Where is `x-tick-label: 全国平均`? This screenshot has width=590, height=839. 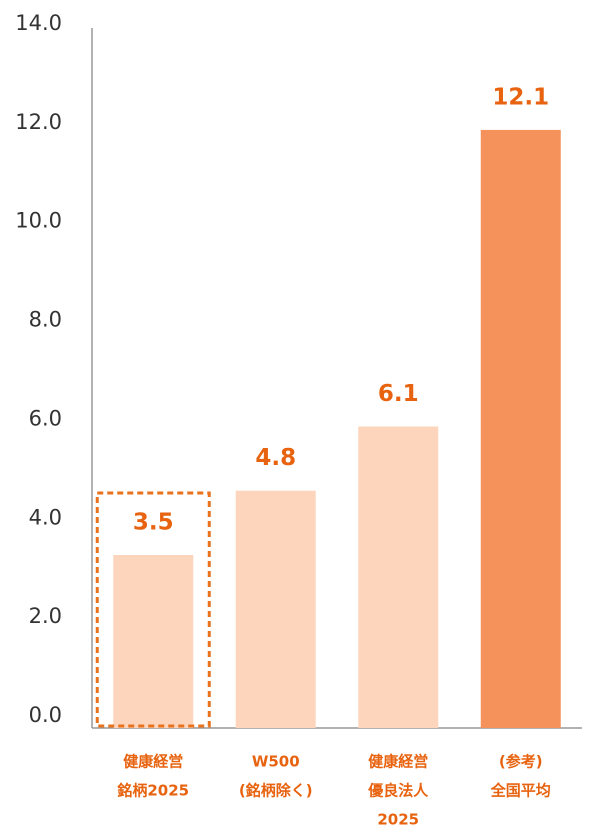 x-tick-label: 全国平均 is located at coordinates (520, 791).